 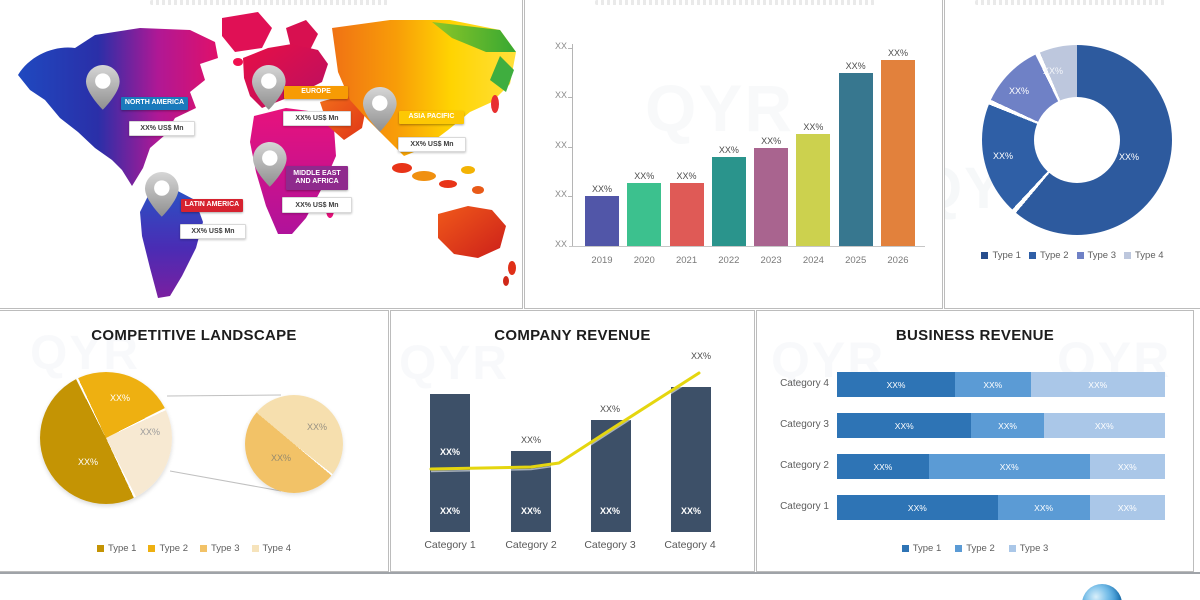 I want to click on bar-group-2020: XX% 2020, so click(x=644, y=157).